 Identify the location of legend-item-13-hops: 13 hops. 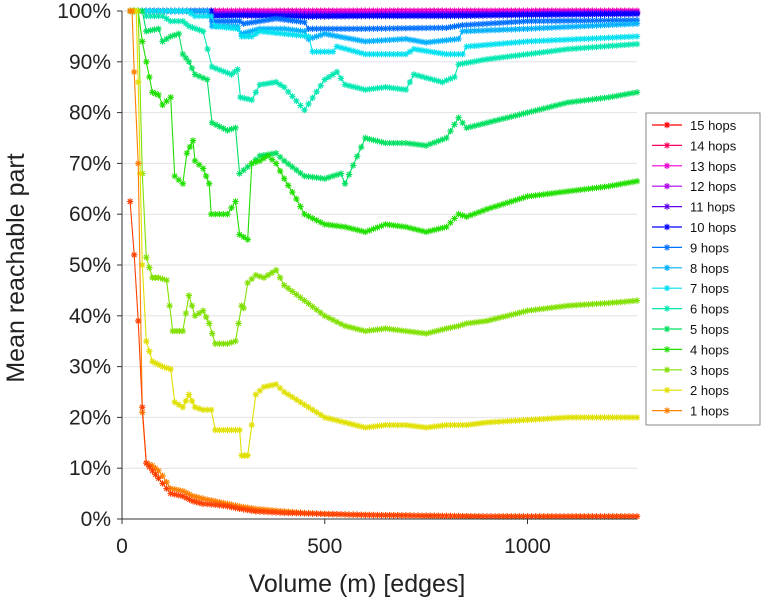
(694, 166).